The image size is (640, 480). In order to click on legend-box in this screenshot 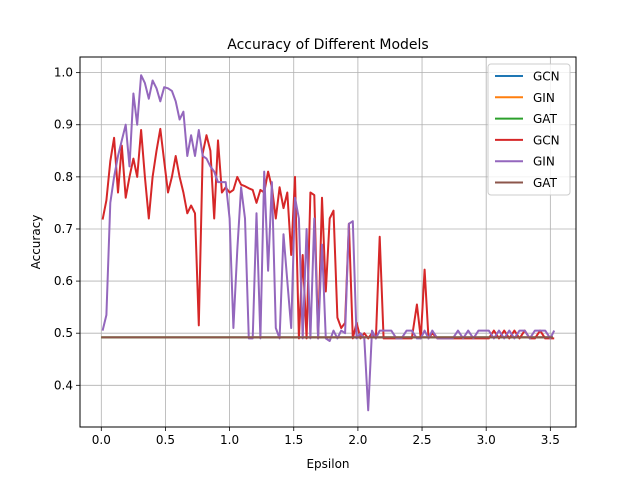, I will do `click(529, 129)`.